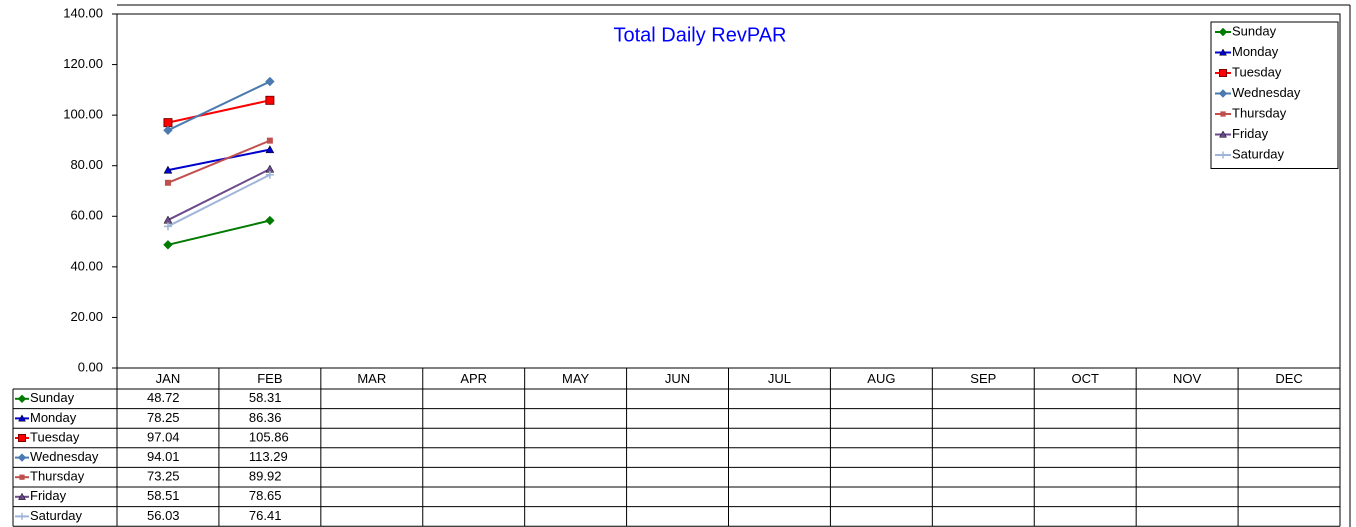 The height and width of the screenshot is (527, 1356). What do you see at coordinates (371, 378) in the screenshot?
I see `x-tick-label: MAR` at bounding box center [371, 378].